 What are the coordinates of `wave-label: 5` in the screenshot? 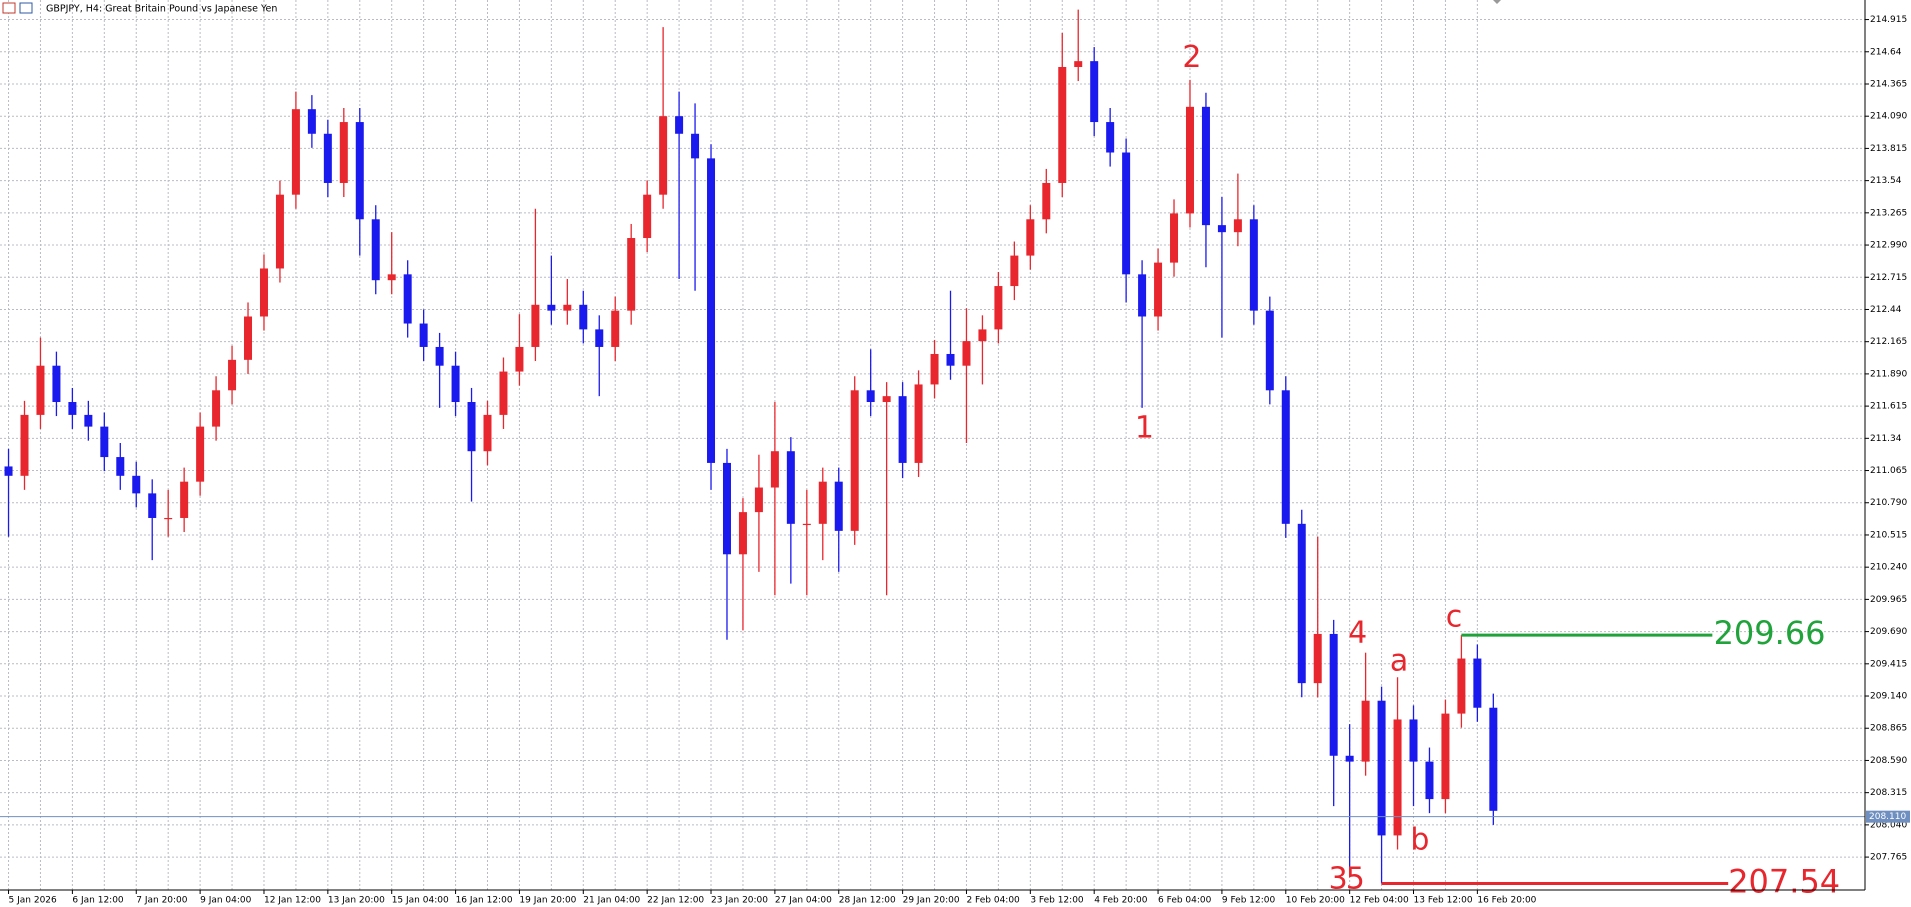 It's located at (1355, 878).